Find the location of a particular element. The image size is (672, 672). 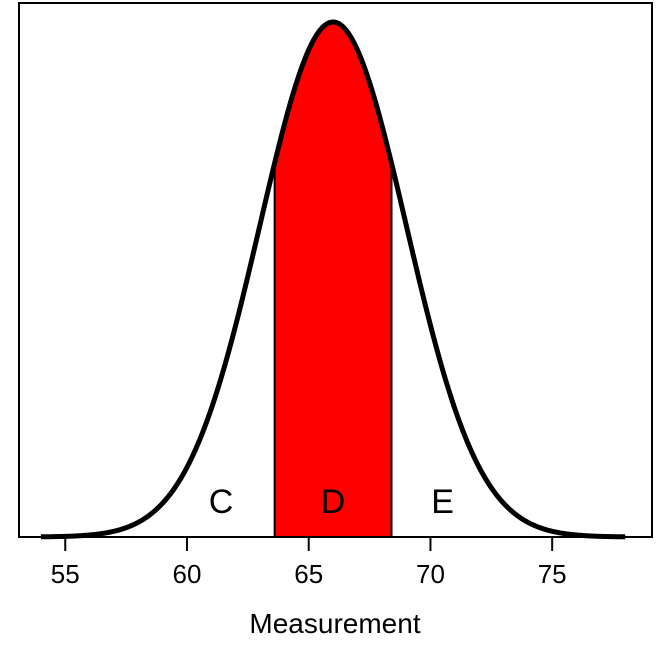

x-tick-label-55: 55 is located at coordinates (65, 574).